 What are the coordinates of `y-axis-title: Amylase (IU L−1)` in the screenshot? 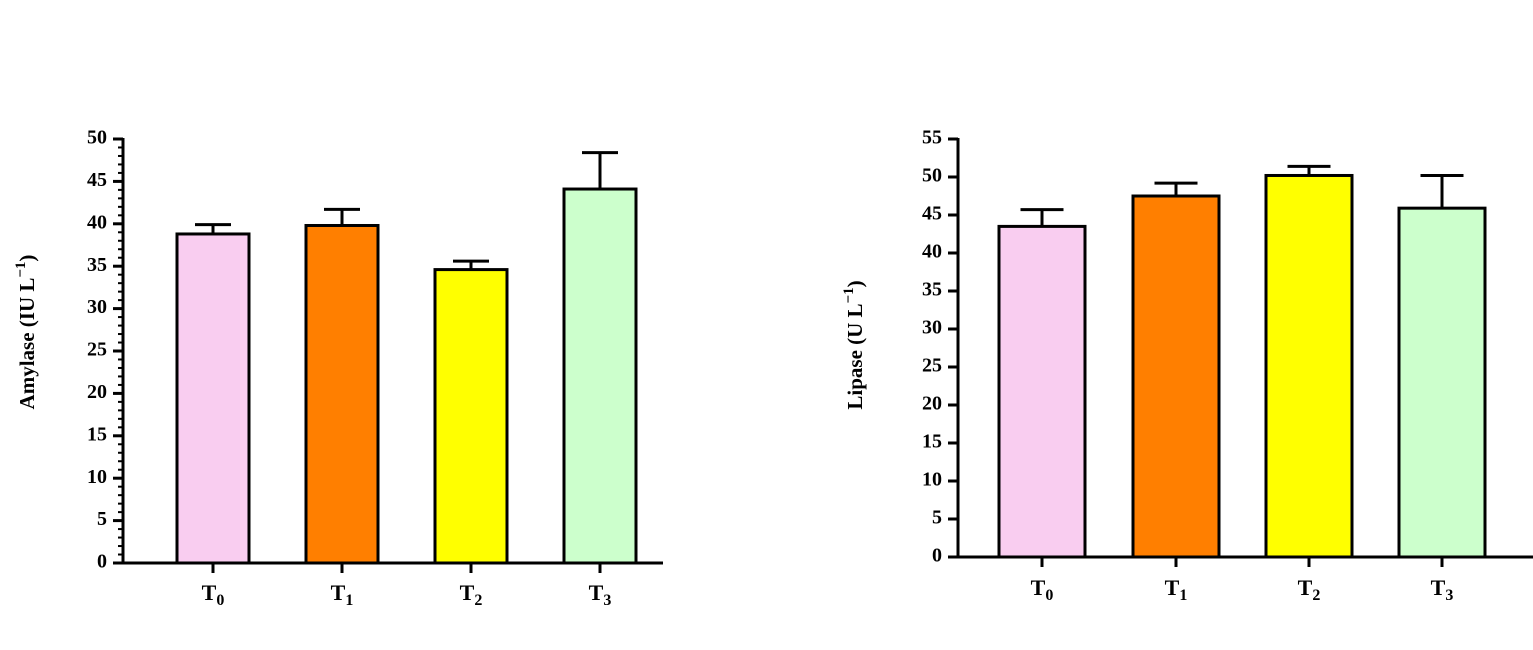 It's located at (26, 332).